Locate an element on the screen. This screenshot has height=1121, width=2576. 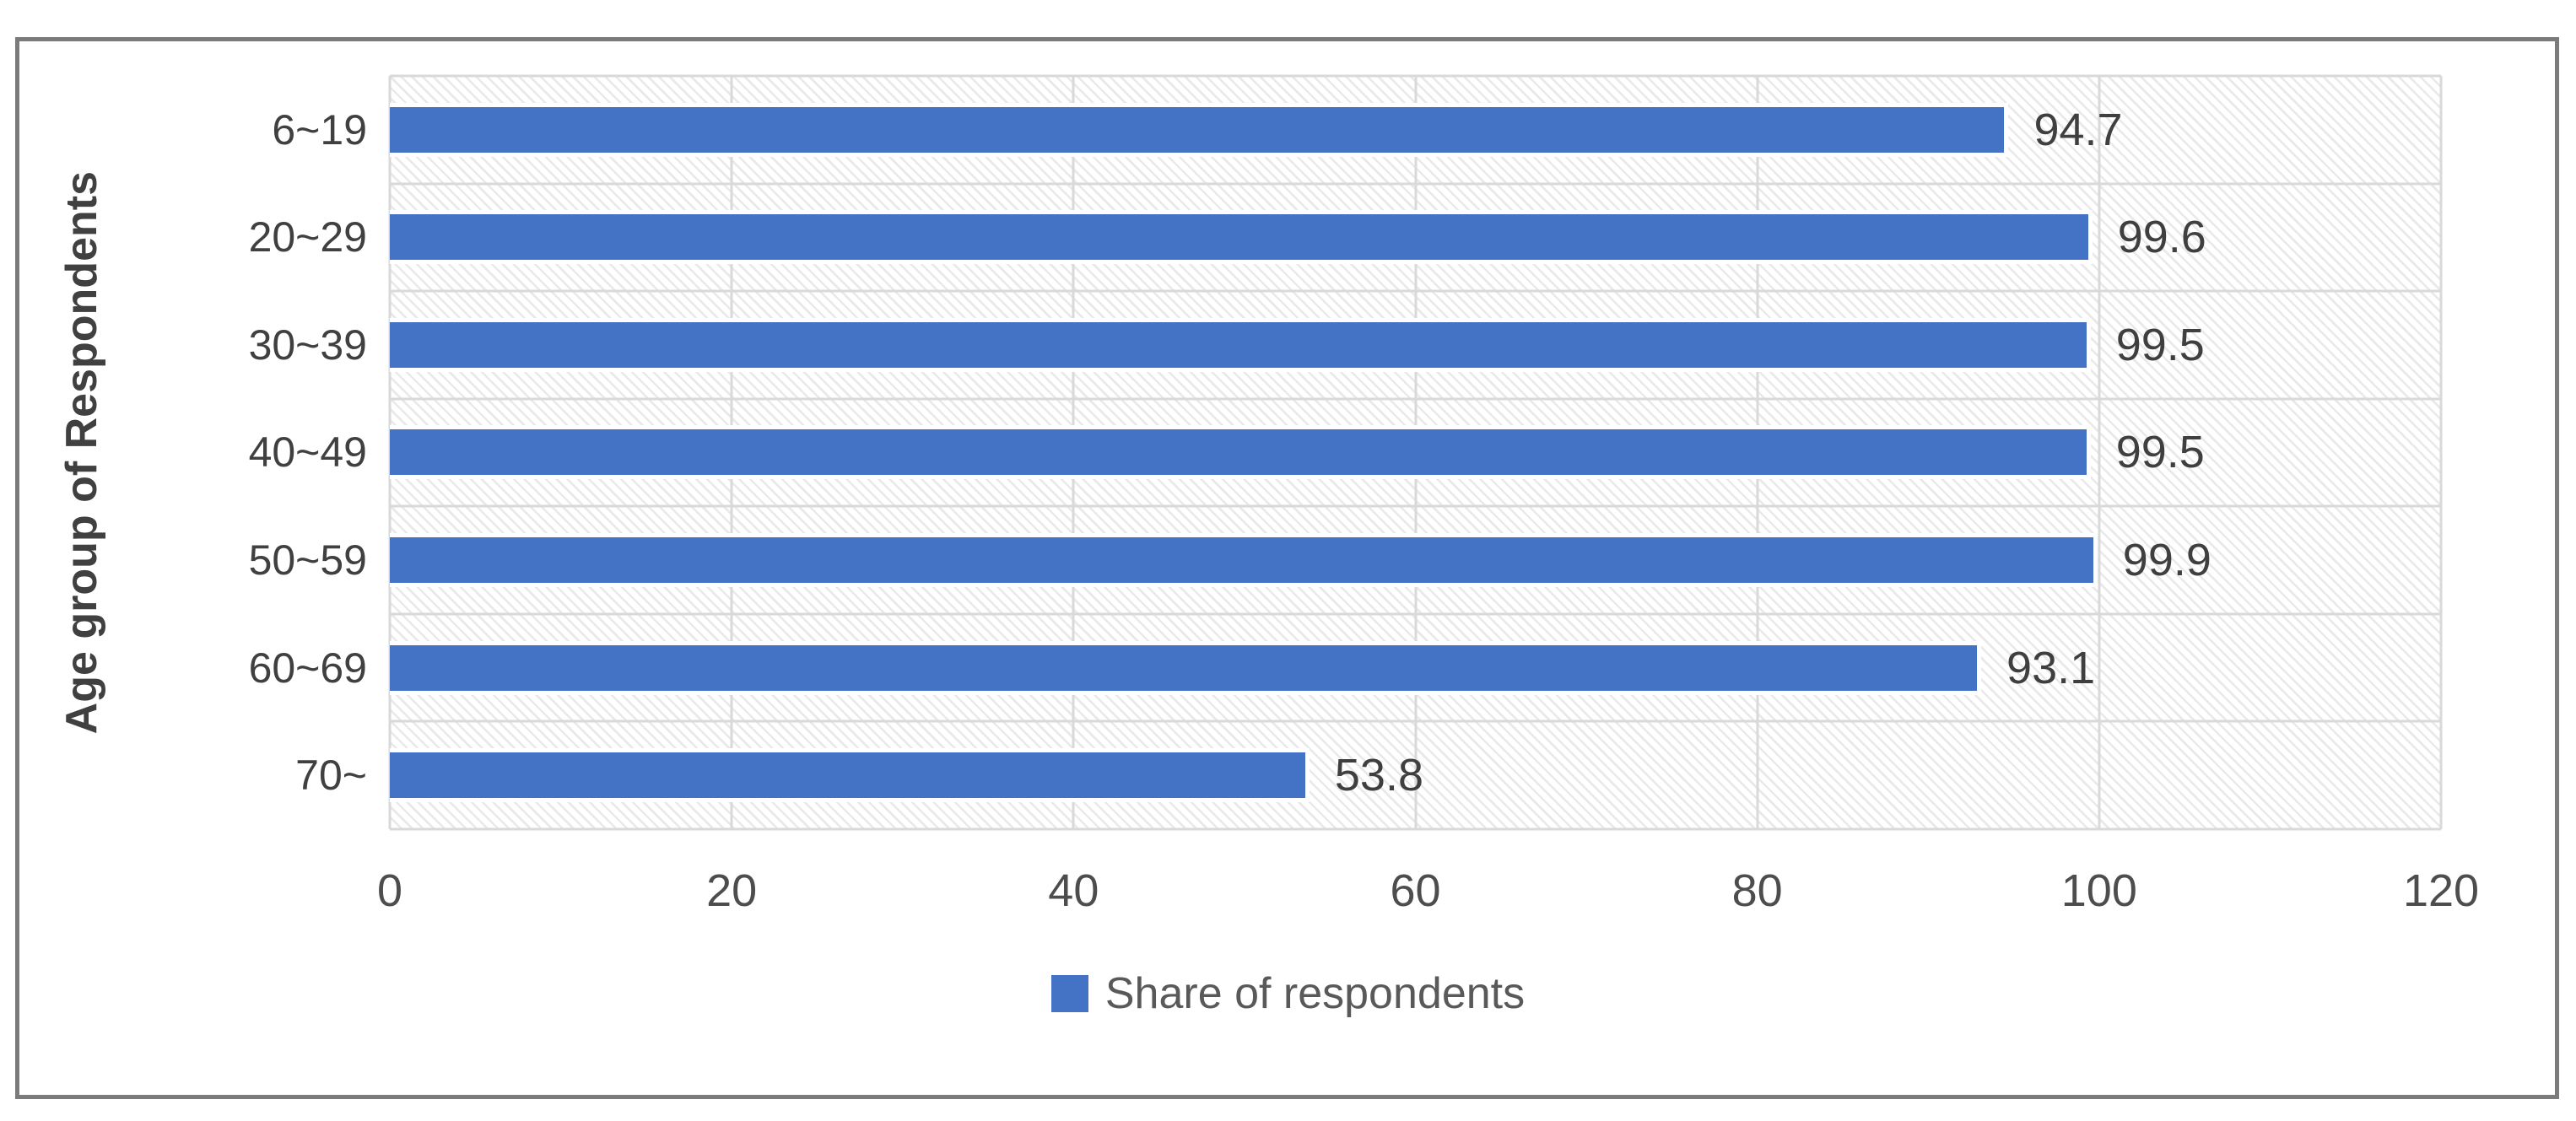
value-label: 53.8 is located at coordinates (1378, 775).